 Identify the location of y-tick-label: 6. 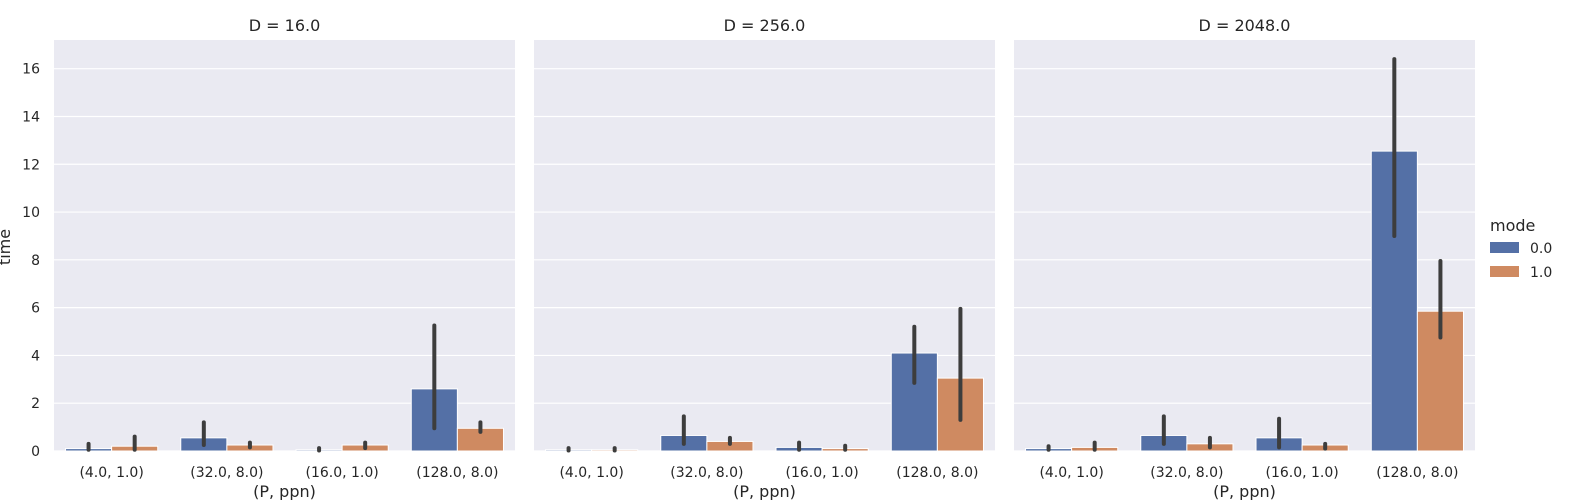
(35, 309).